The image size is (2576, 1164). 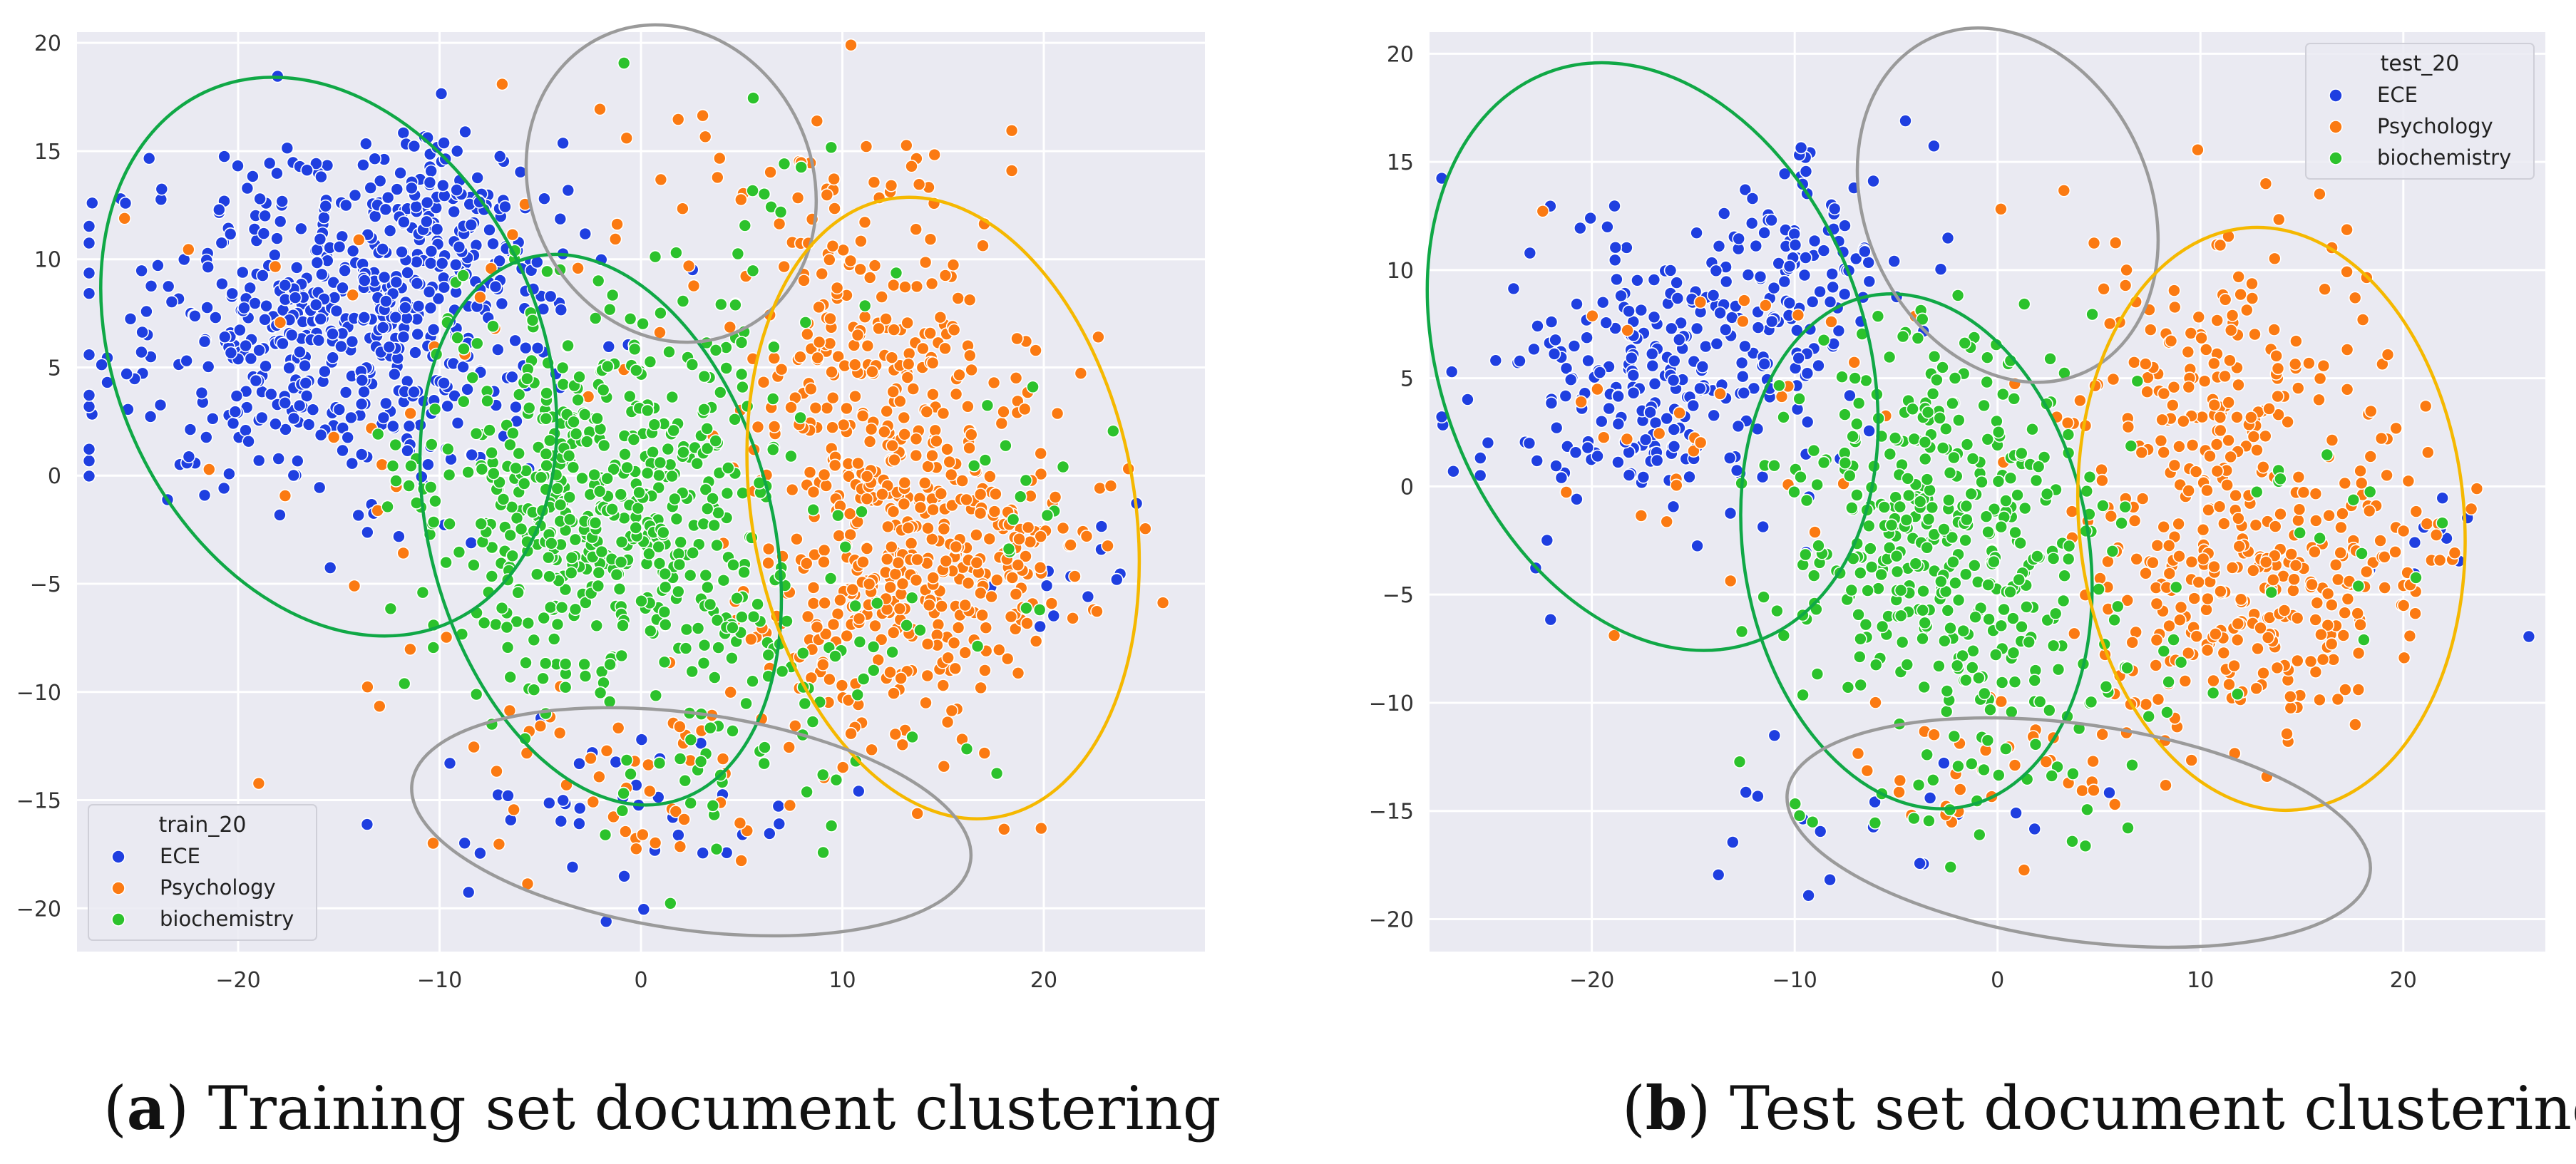 I want to click on cluster-ellipse-green, so click(x=1652, y=356).